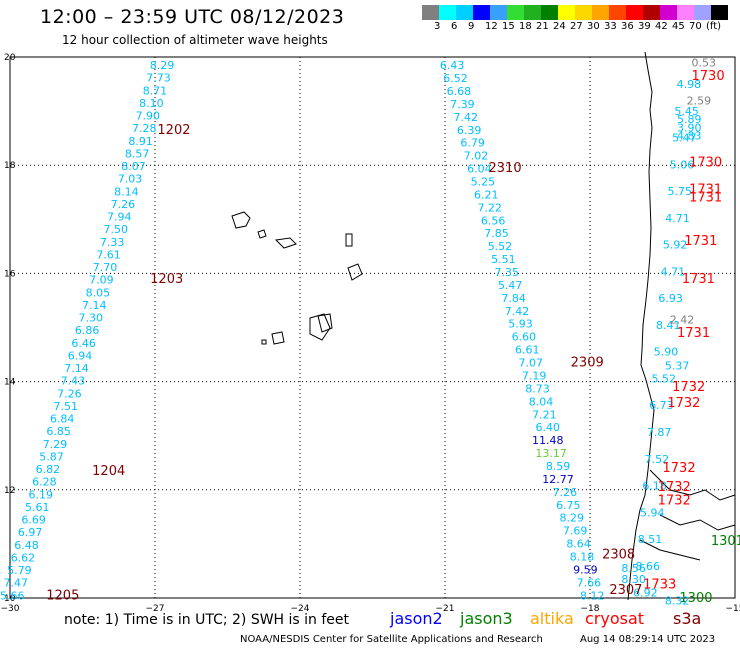  What do you see at coordinates (108, 254) in the screenshot?
I see `wave-height-value: 7.61` at bounding box center [108, 254].